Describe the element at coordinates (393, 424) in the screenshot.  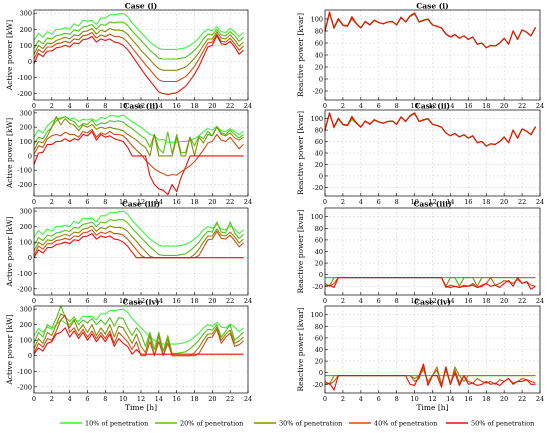
I see `legend-item: 40% of penetration` at that location.